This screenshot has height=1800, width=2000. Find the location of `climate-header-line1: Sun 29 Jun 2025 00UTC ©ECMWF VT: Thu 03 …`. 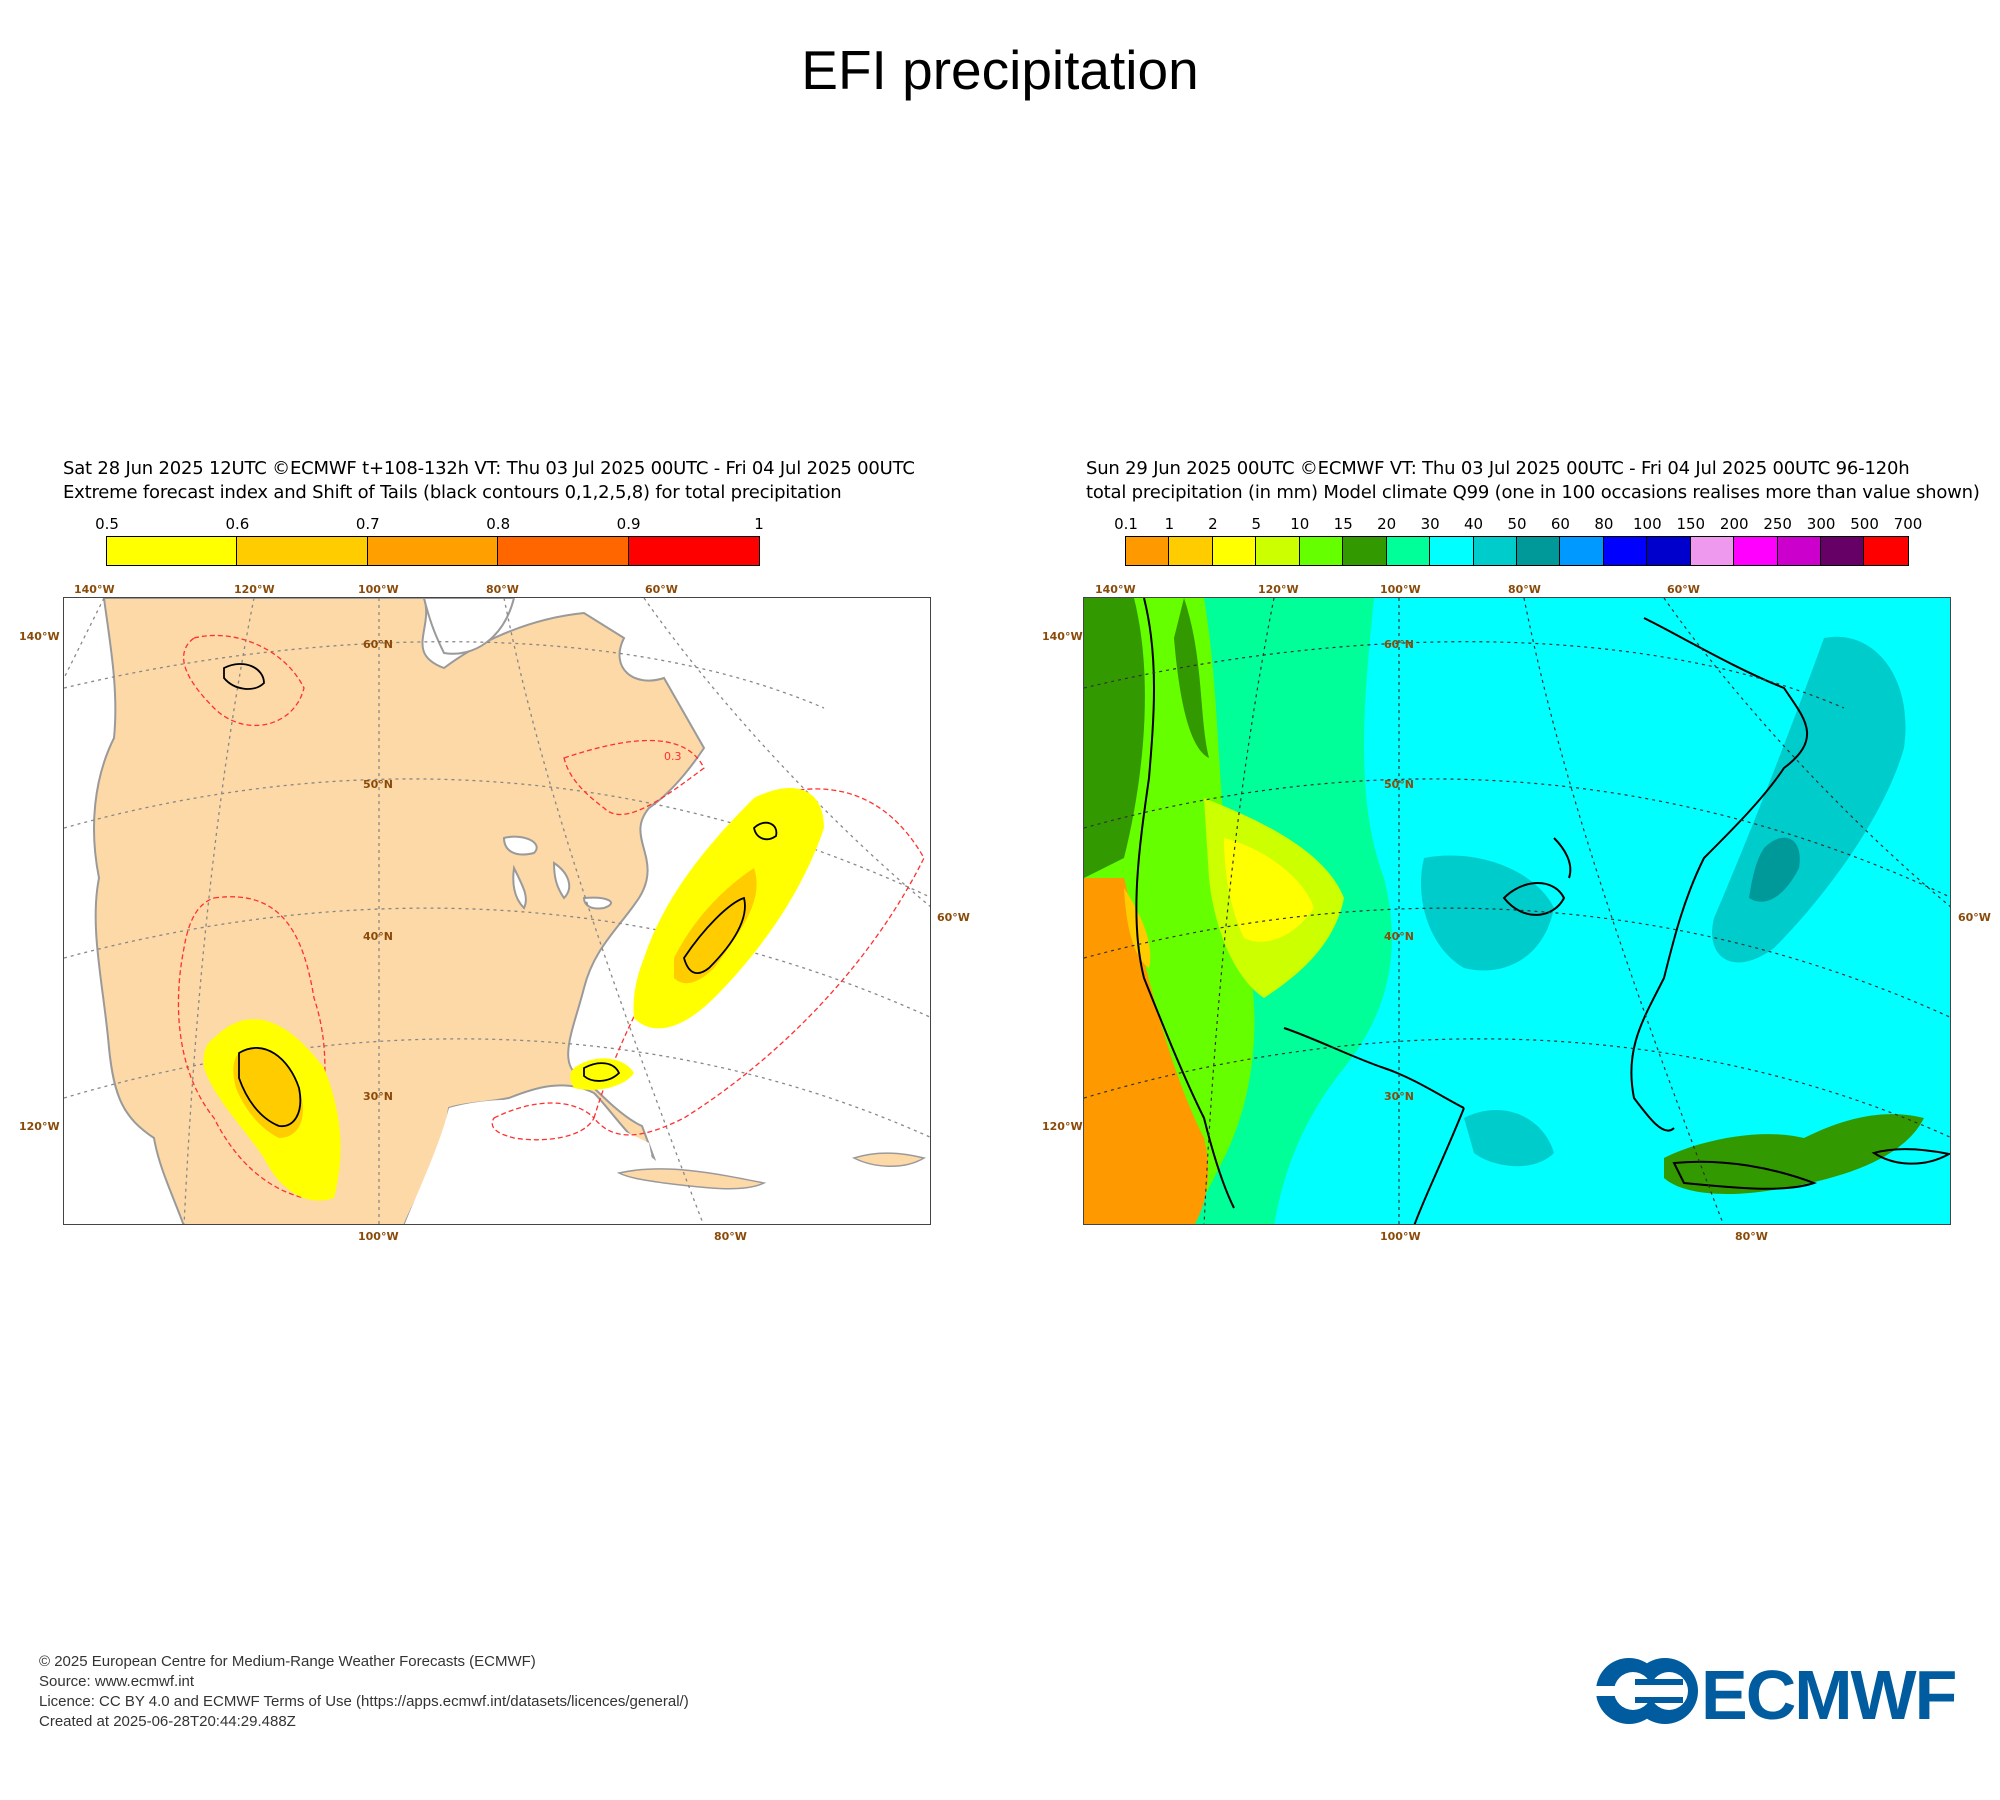

climate-header-line1: Sun 29 Jun 2025 00UTC ©ECMWF VT: Thu 03 … is located at coordinates (1498, 468).